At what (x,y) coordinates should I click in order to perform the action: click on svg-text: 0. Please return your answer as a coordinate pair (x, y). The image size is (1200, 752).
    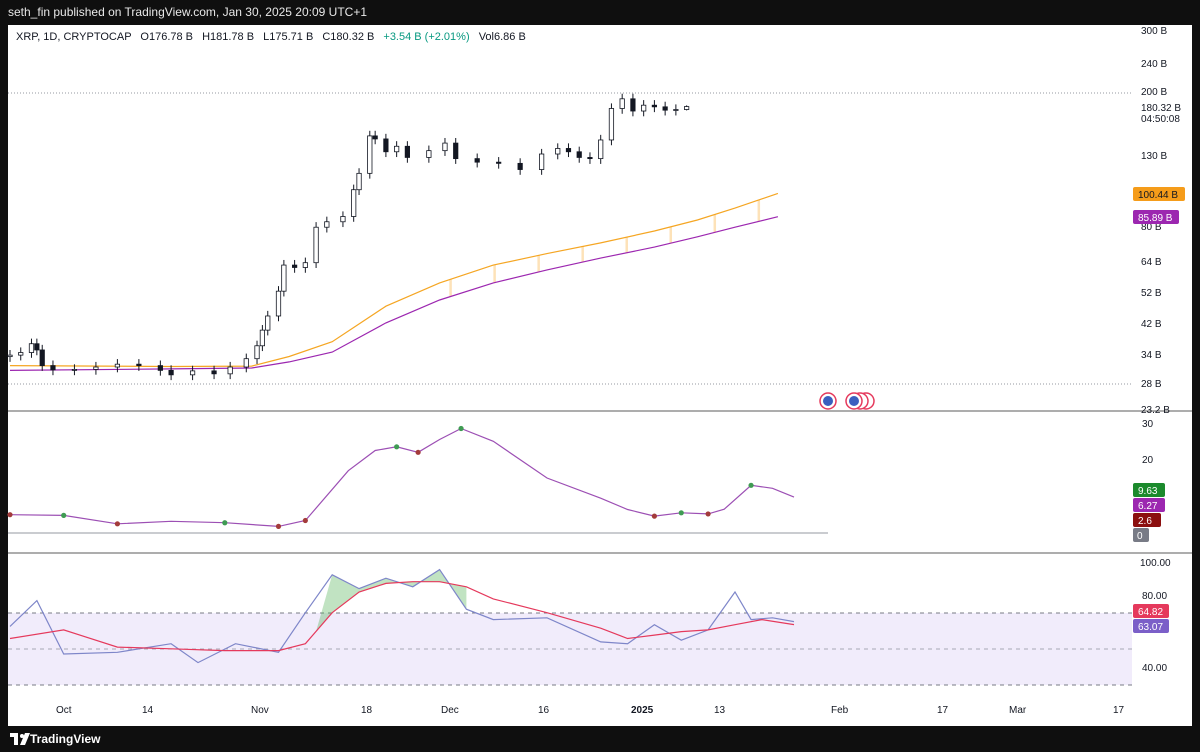
    Looking at the image, I should click on (1140, 536).